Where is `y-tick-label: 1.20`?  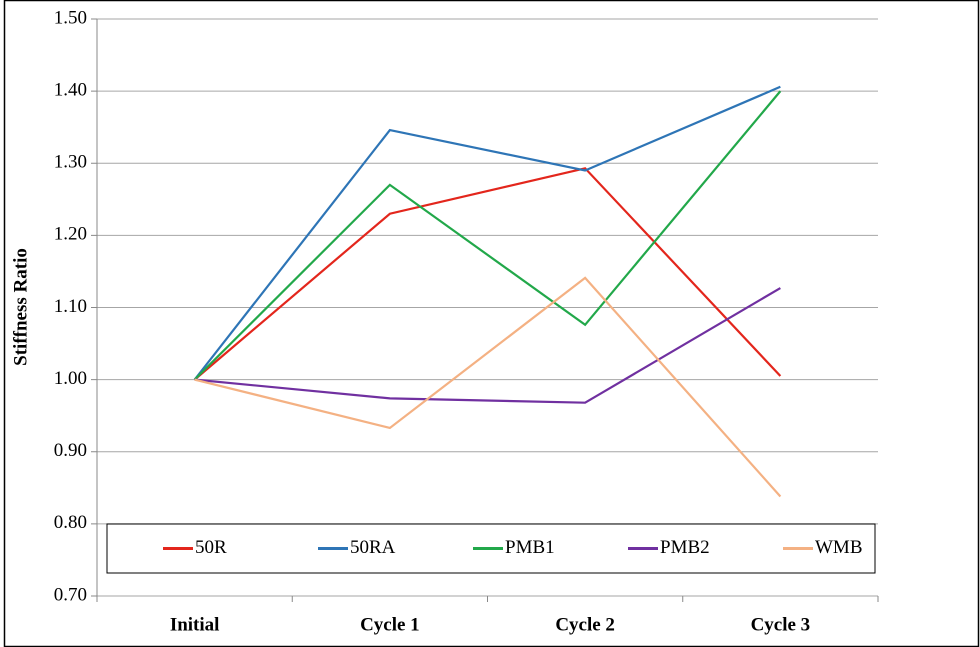 y-tick-label: 1.20 is located at coordinates (70, 234).